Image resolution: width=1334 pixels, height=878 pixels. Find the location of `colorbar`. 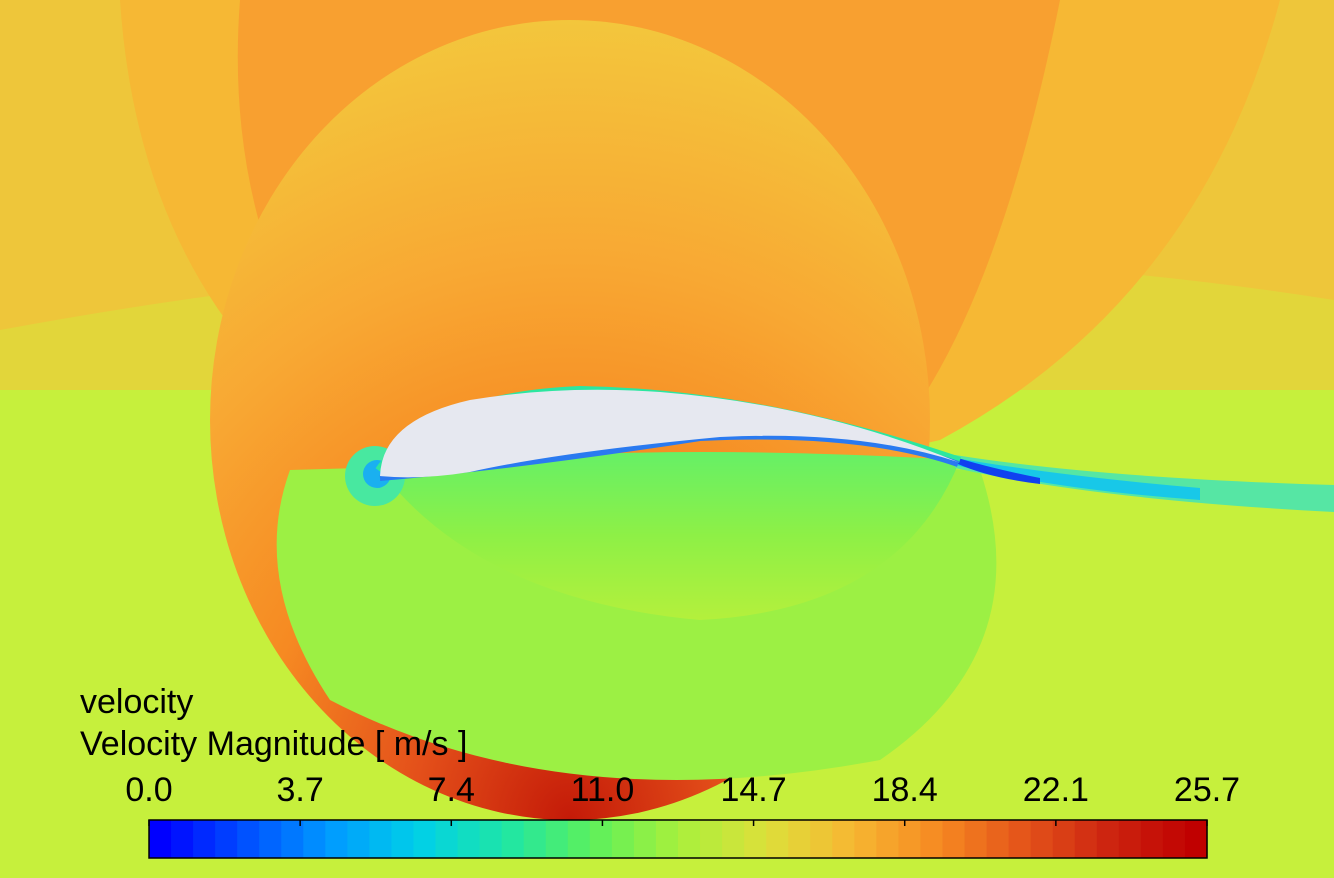

colorbar is located at coordinates (678, 839).